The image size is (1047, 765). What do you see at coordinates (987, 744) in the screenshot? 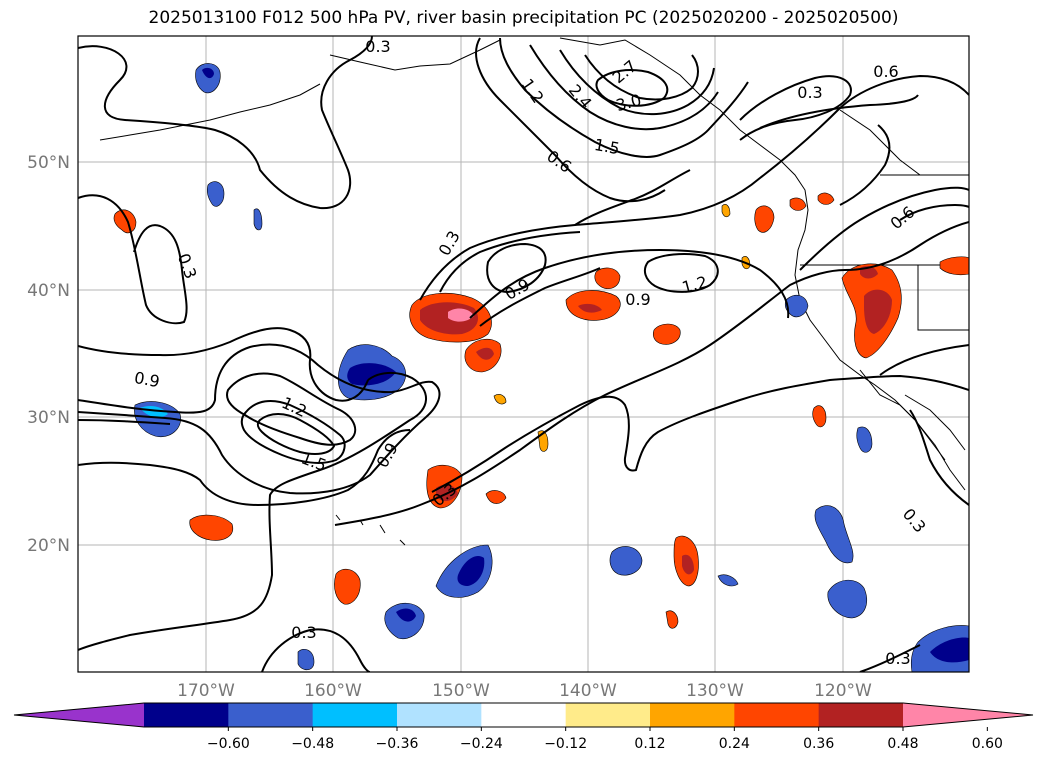
I see `colorbar-tick-label: 0.60` at bounding box center [987, 744].